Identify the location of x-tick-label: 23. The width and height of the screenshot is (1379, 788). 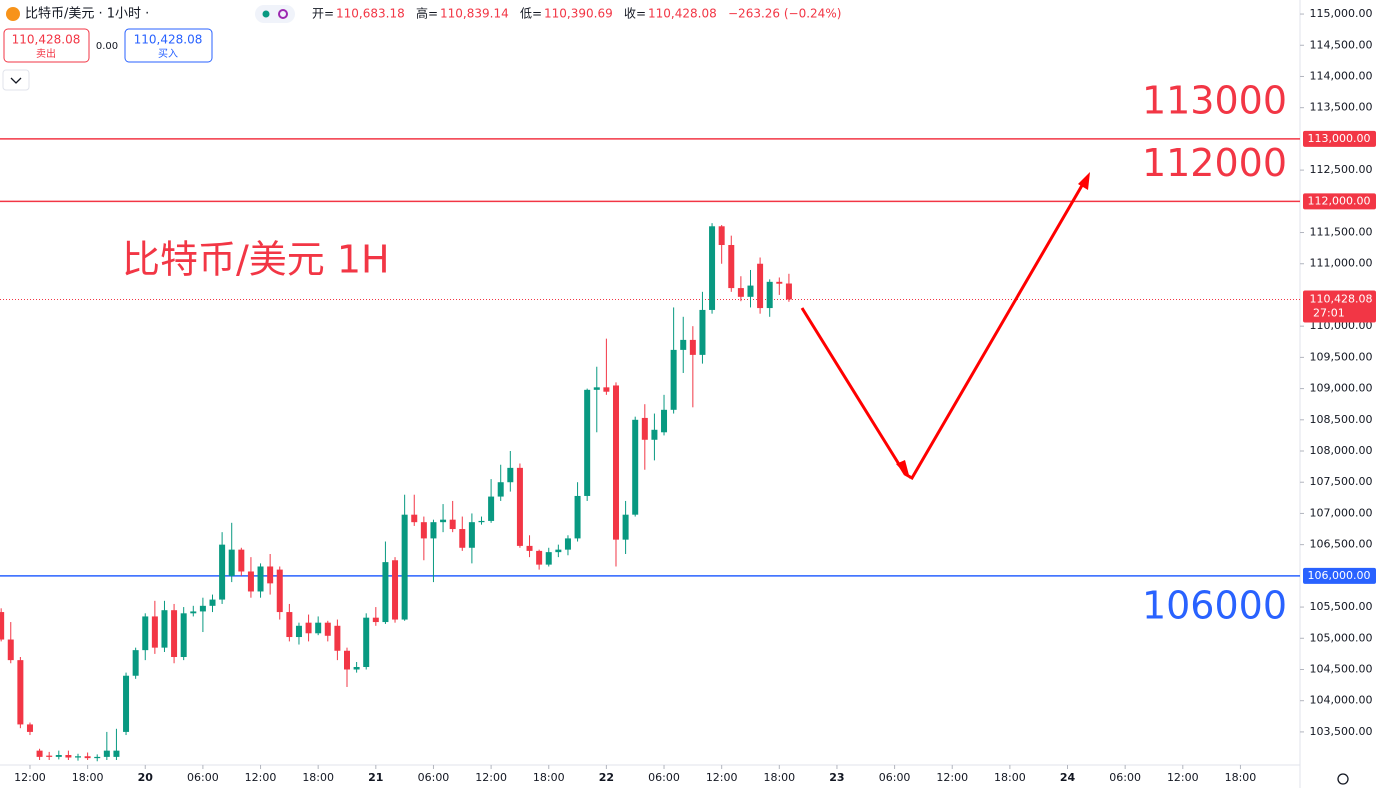
(836, 777).